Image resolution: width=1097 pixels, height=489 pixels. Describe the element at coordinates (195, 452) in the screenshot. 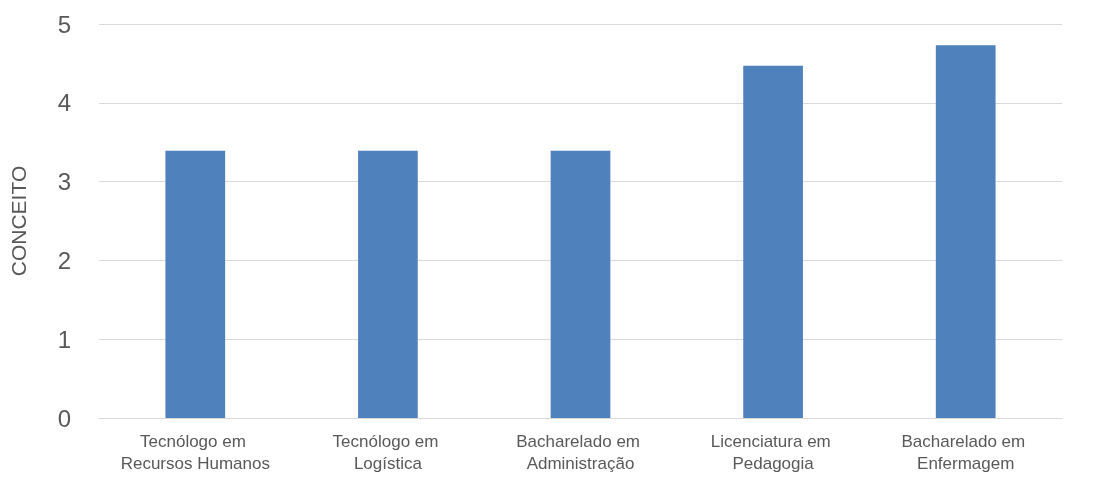

I see `x-tick-label: Tecnólogo em Recursos Humanos` at that location.